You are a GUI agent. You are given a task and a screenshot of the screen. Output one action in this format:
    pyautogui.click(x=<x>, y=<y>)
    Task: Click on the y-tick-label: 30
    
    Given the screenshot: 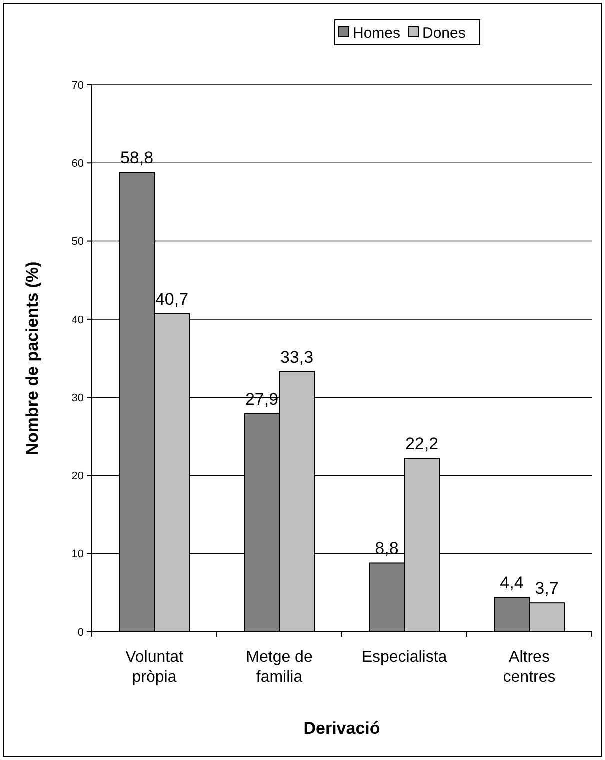 What is the action you would take?
    pyautogui.click(x=78, y=398)
    